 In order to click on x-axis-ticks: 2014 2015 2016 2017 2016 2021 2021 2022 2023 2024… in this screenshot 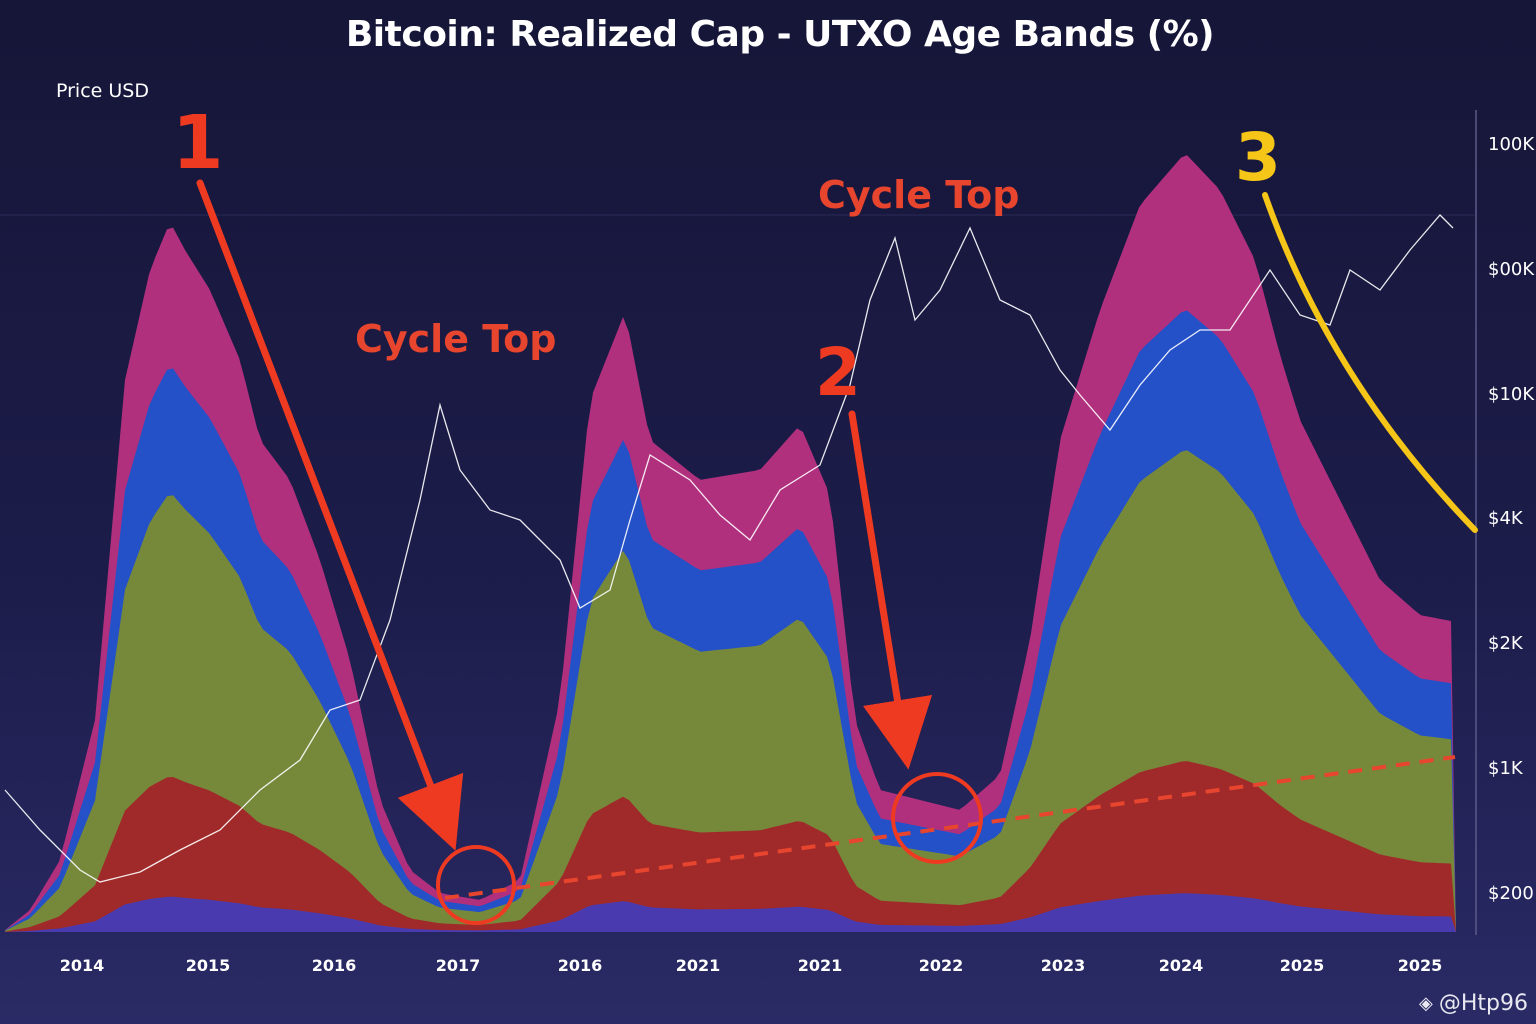, I will do `click(751, 965)`.